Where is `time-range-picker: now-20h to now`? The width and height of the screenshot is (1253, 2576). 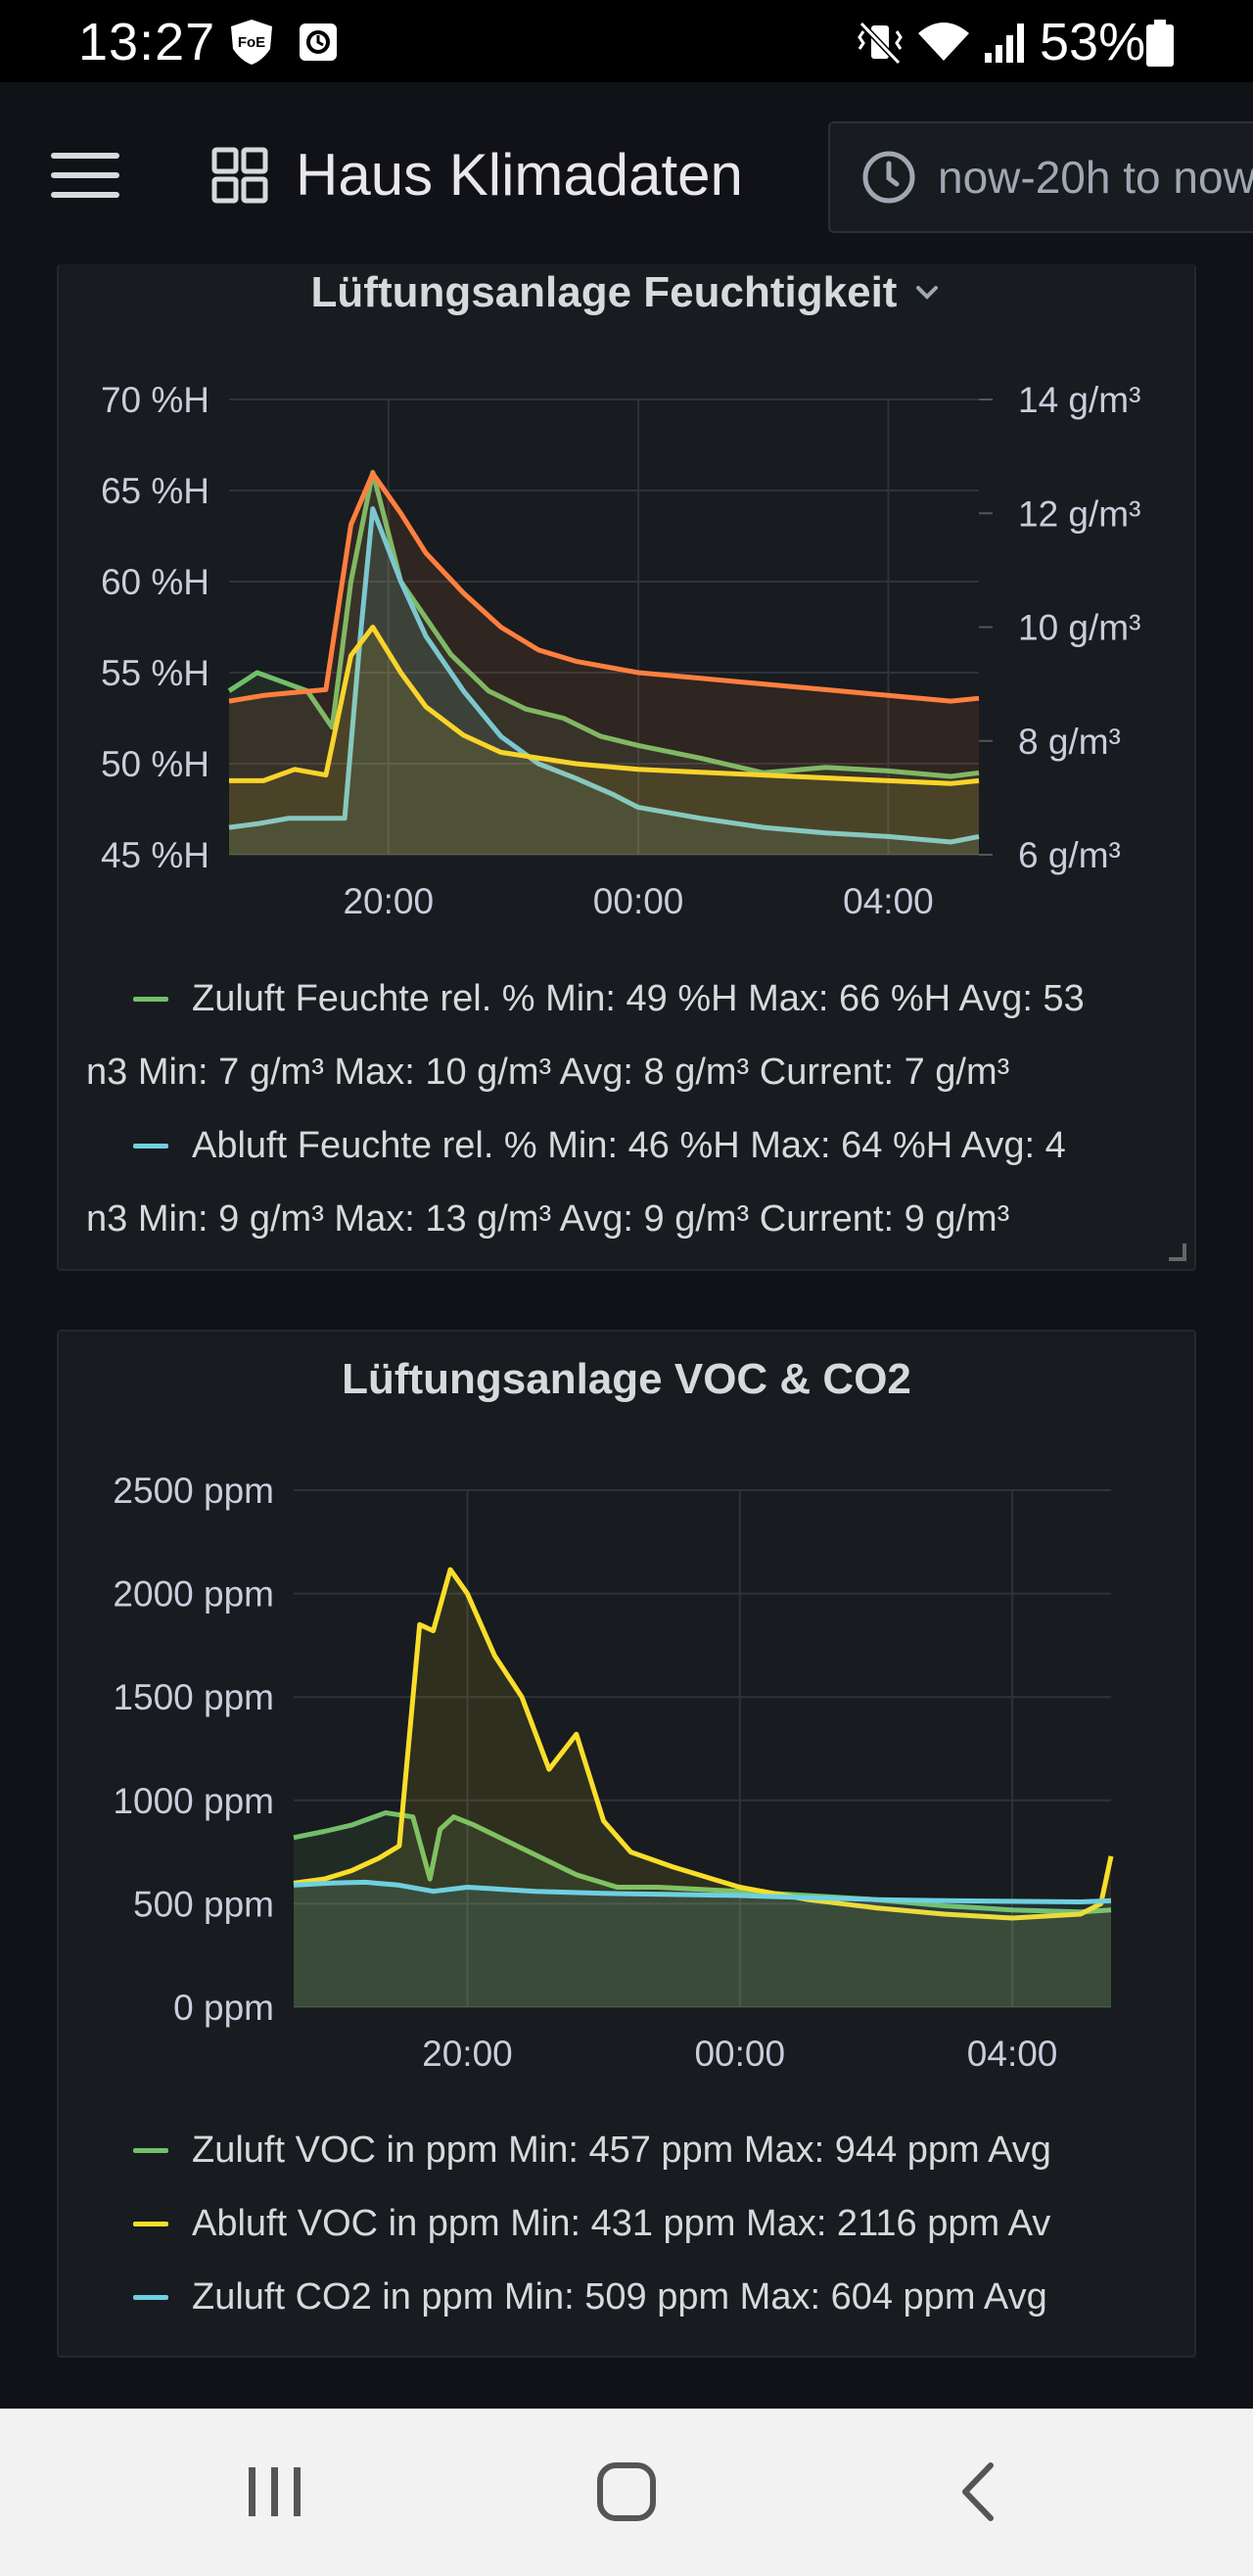
time-range-picker: now-20h to now is located at coordinates (1040, 177).